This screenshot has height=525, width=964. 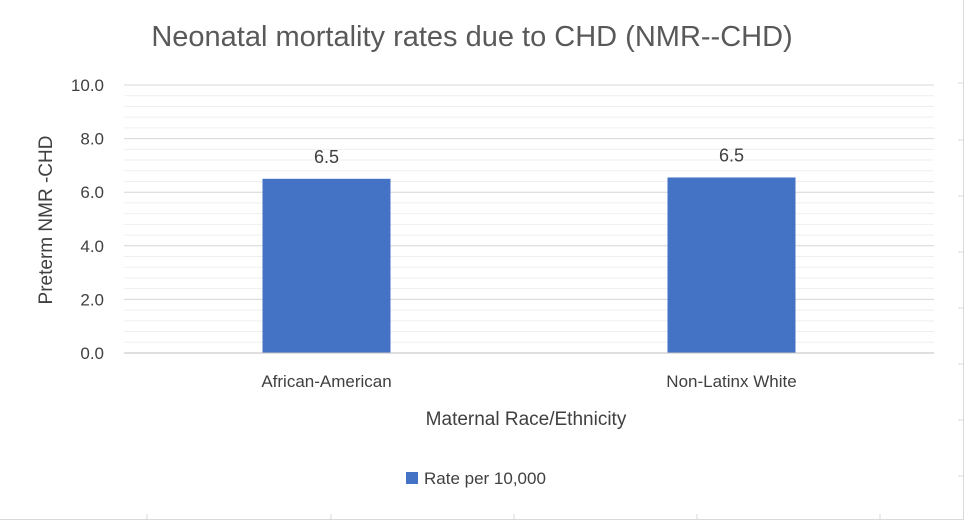 I want to click on y-axis-tick-labels: 0.0 2.0 4.0 6.0 8.0 10.0, so click(x=87, y=219).